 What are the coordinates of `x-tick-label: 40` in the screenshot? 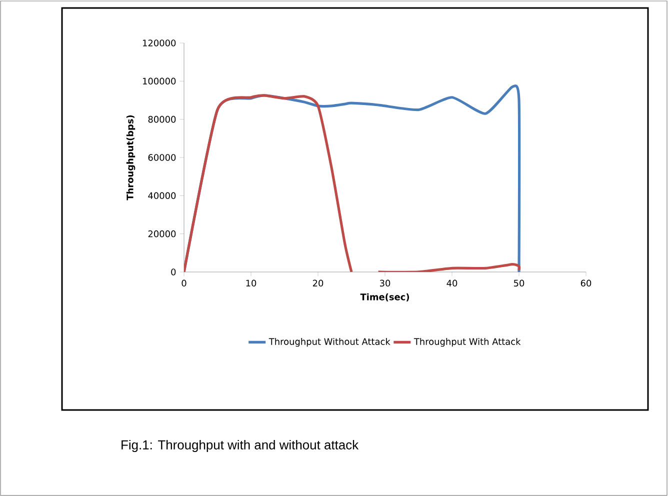 It's located at (452, 283).